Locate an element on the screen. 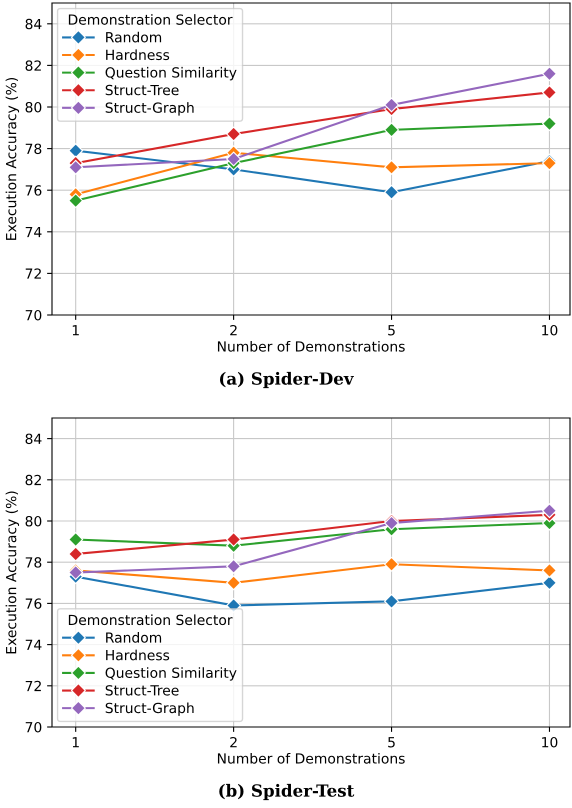 Image resolution: width=572 pixels, height=808 pixels. text: (b) Spider-Test is located at coordinates (286, 792).